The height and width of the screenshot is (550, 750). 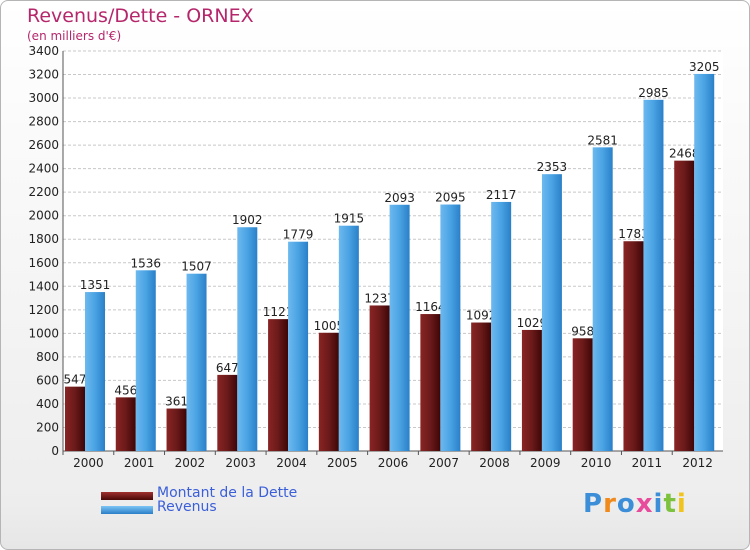 What do you see at coordinates (393, 463) in the screenshot?
I see `x-tick-label-2006: 2006` at bounding box center [393, 463].